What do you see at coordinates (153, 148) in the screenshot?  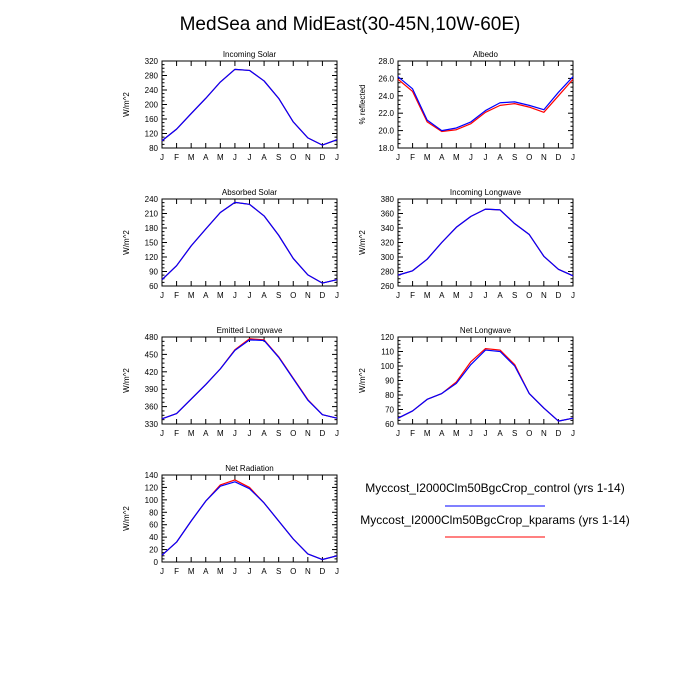 I see `y-tick-label: 80` at bounding box center [153, 148].